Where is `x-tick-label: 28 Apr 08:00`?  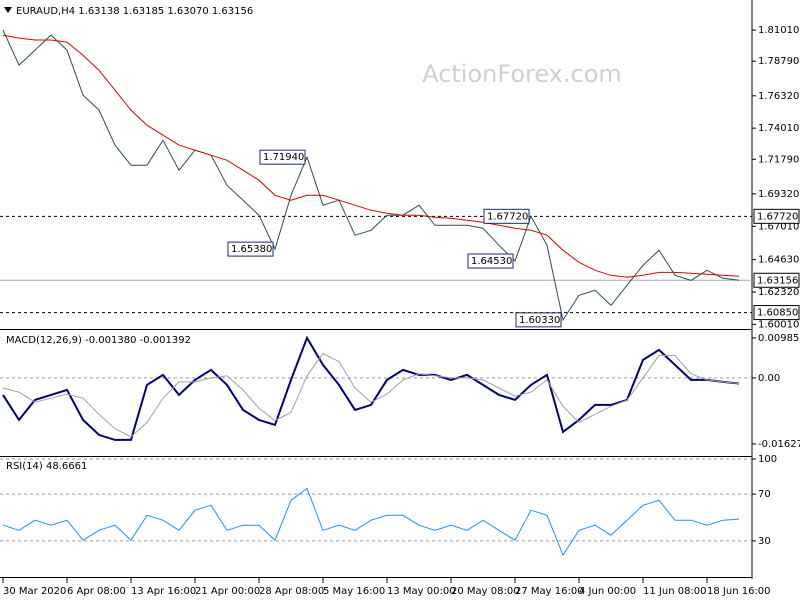 x-tick-label: 28 Apr 08:00 is located at coordinates (291, 591).